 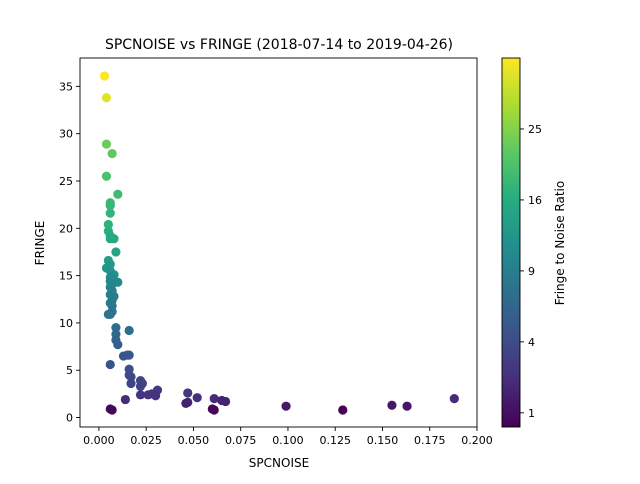 What do you see at coordinates (511, 242) in the screenshot?
I see `colorbar-gradient` at bounding box center [511, 242].